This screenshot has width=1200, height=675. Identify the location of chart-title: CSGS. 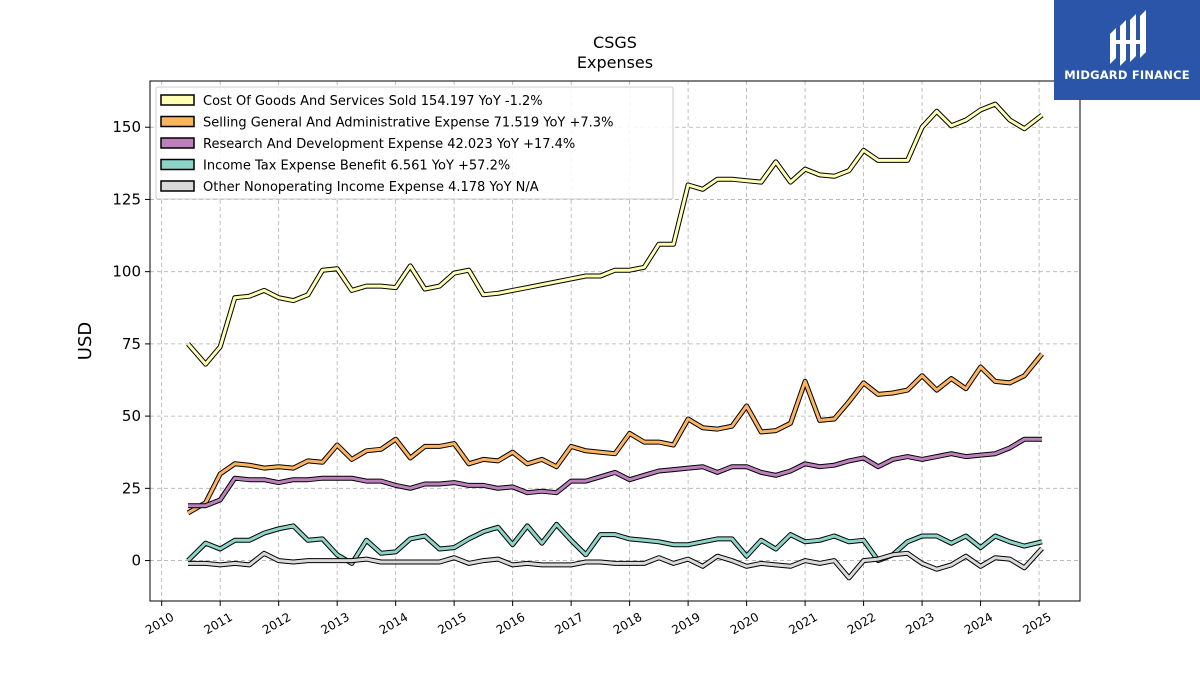
(615, 42).